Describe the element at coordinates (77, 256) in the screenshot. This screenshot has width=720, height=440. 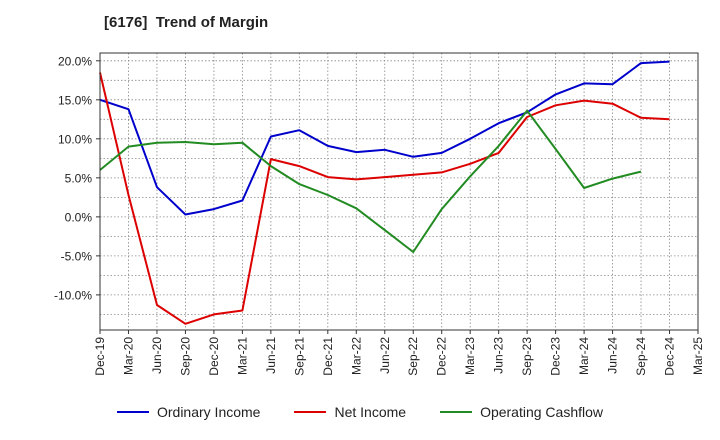
I see `y-tick-label: -5.0%` at that location.